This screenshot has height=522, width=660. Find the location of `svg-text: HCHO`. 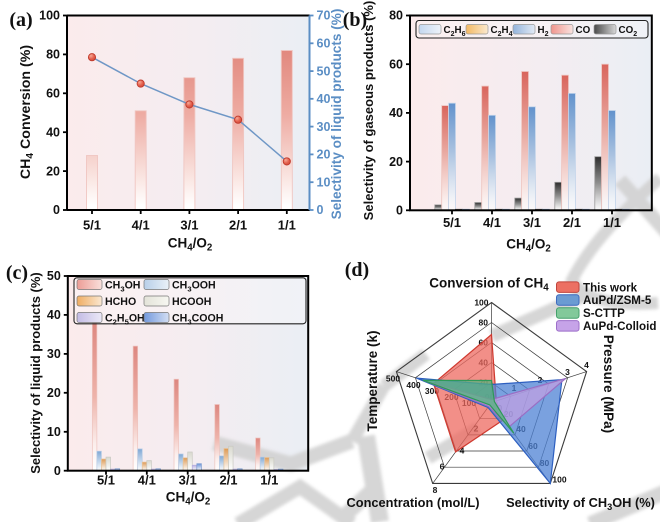

svg-text: HCHO is located at coordinates (120, 302).